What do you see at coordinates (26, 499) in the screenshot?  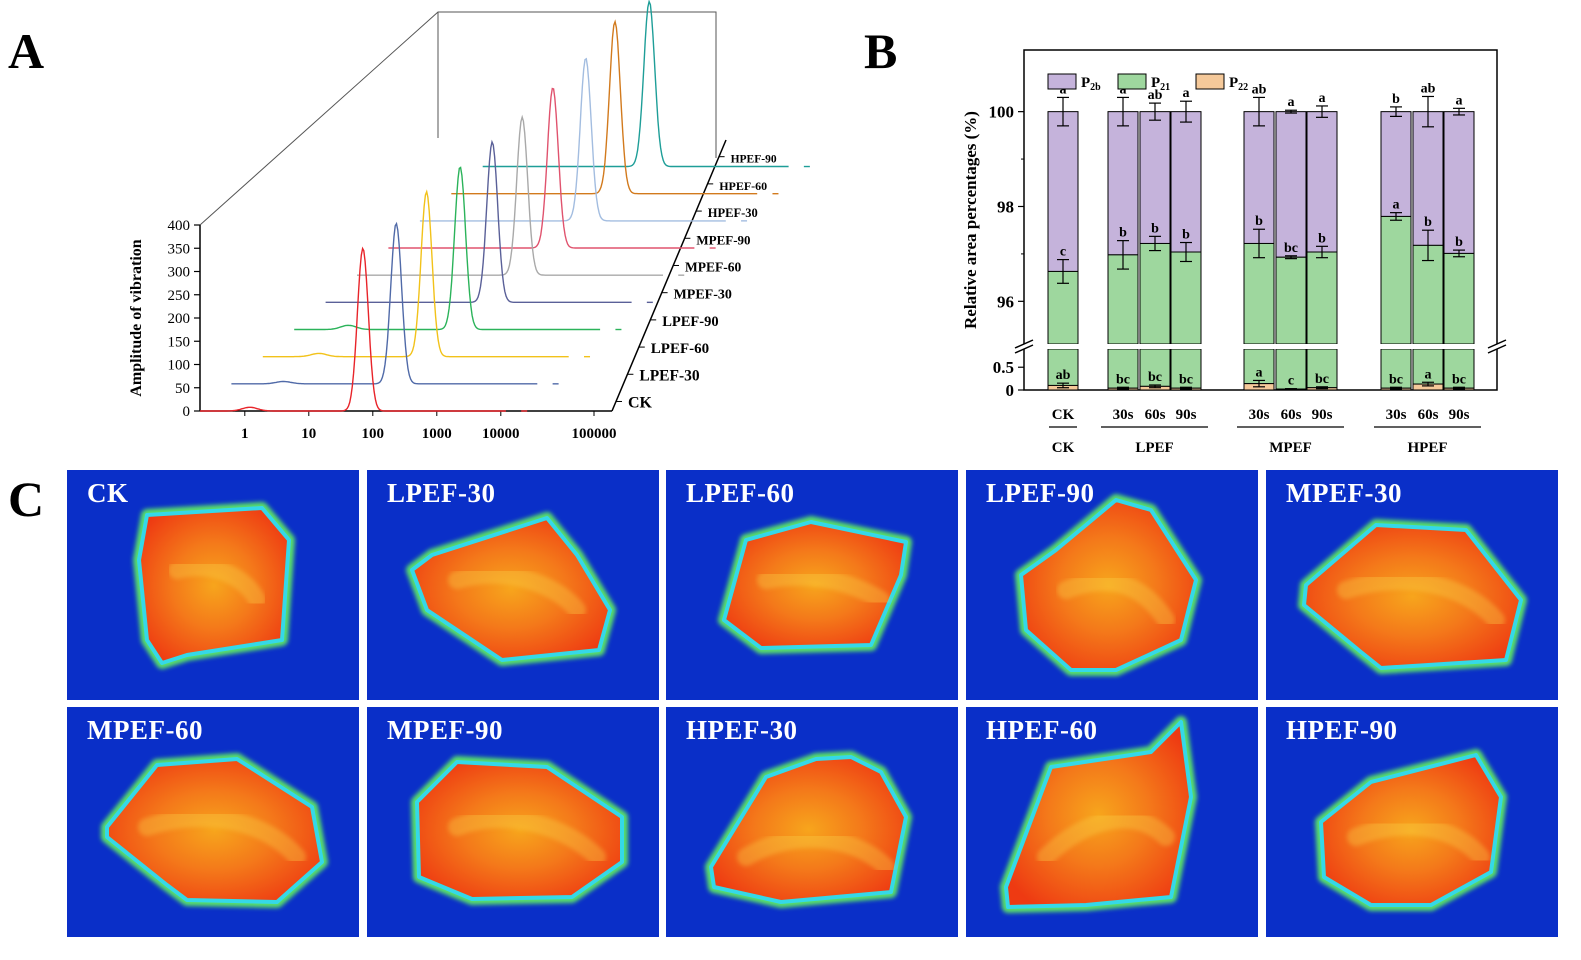 I see `panel-label-c: C` at bounding box center [26, 499].